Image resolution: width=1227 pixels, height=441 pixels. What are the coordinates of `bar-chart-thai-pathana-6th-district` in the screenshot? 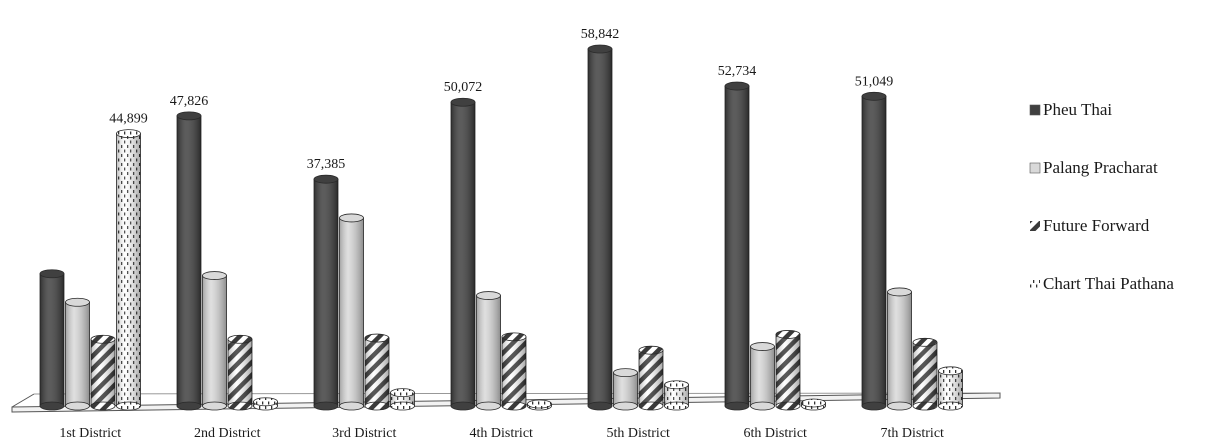 It's located at (813, 404).